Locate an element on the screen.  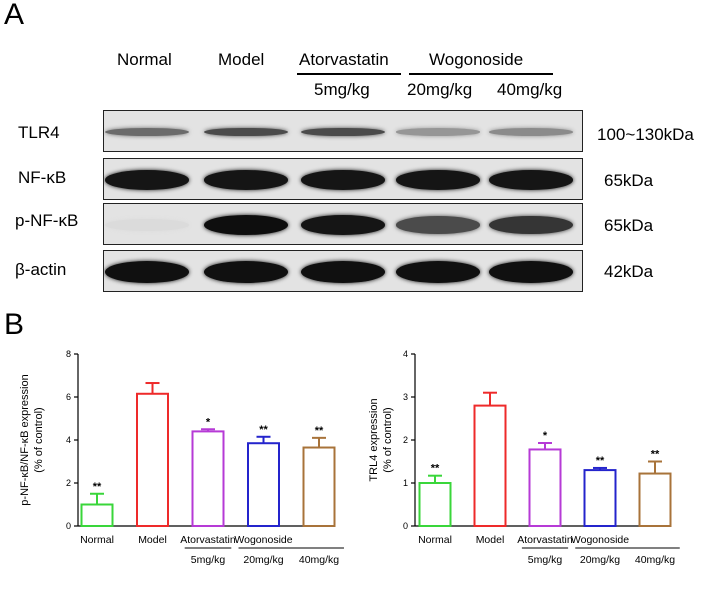
y-axis-label: TRL4 expression is located at coordinates (374, 439).